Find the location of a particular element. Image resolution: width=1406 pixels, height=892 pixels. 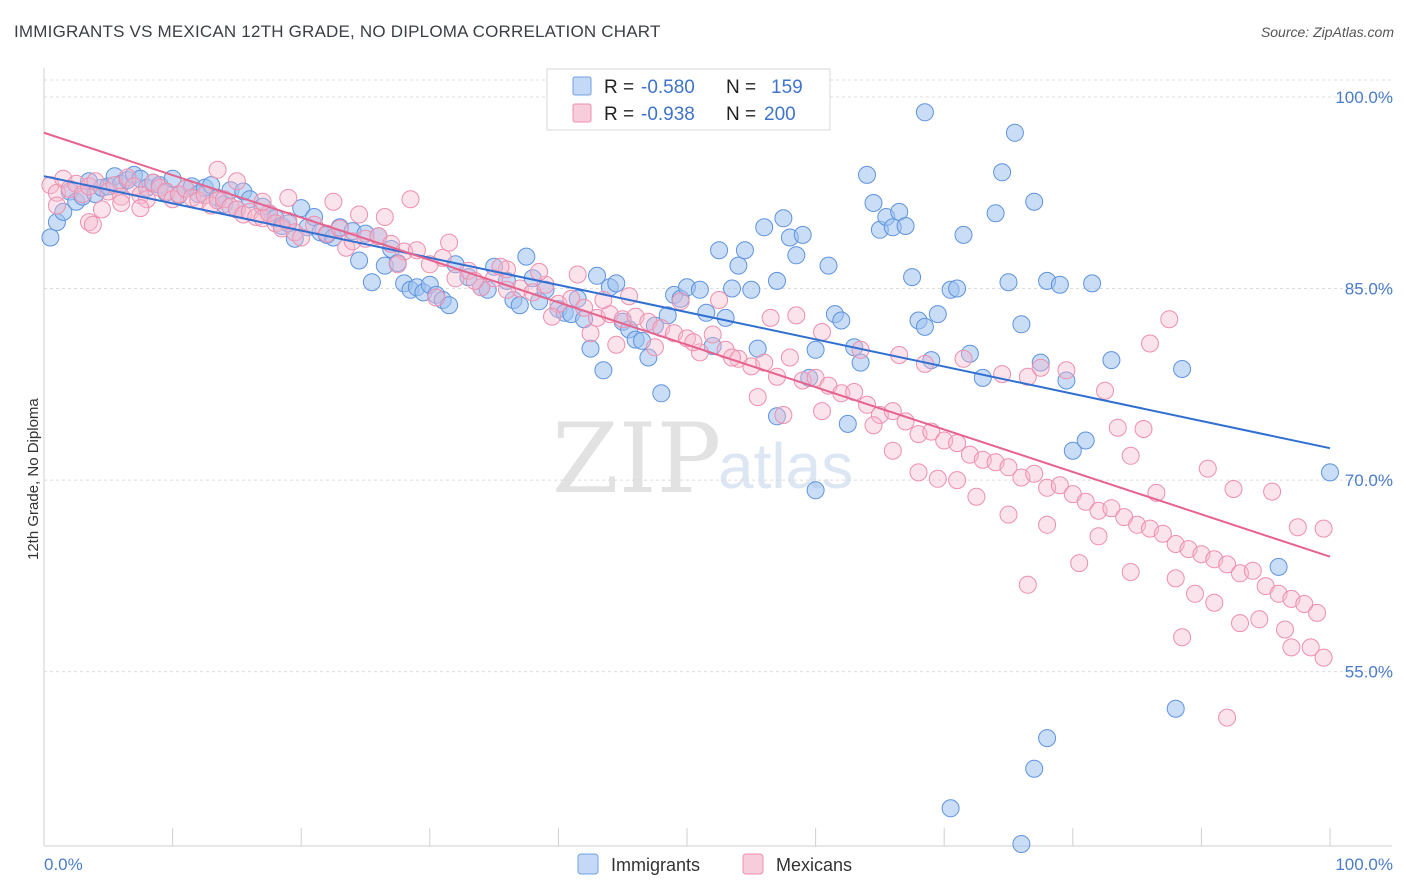

bottom-legend-mexicans: Mexicans is located at coordinates (814, 865).